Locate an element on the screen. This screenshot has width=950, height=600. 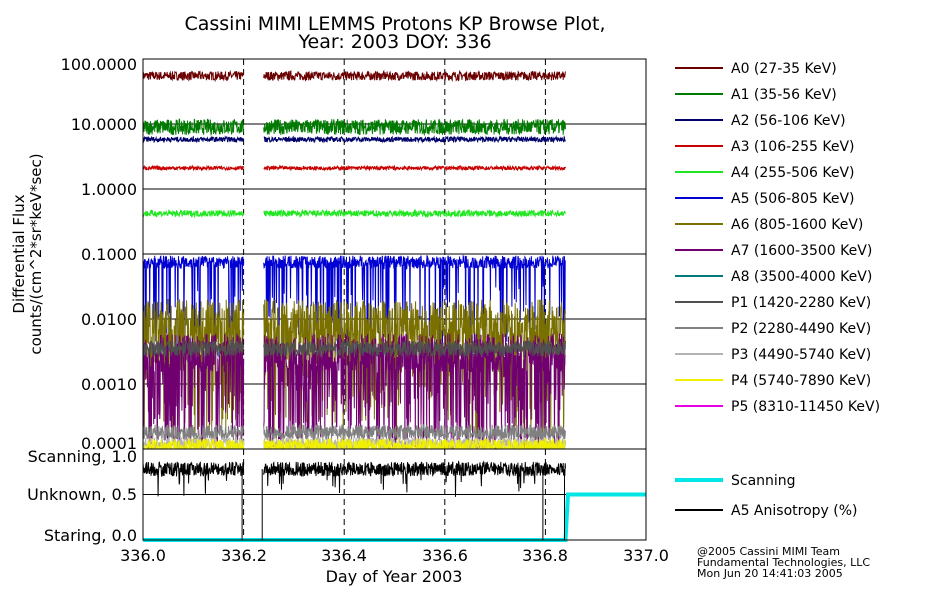
chart-subtitle: Year: 2003 DOY: 336 is located at coordinates (394, 42).